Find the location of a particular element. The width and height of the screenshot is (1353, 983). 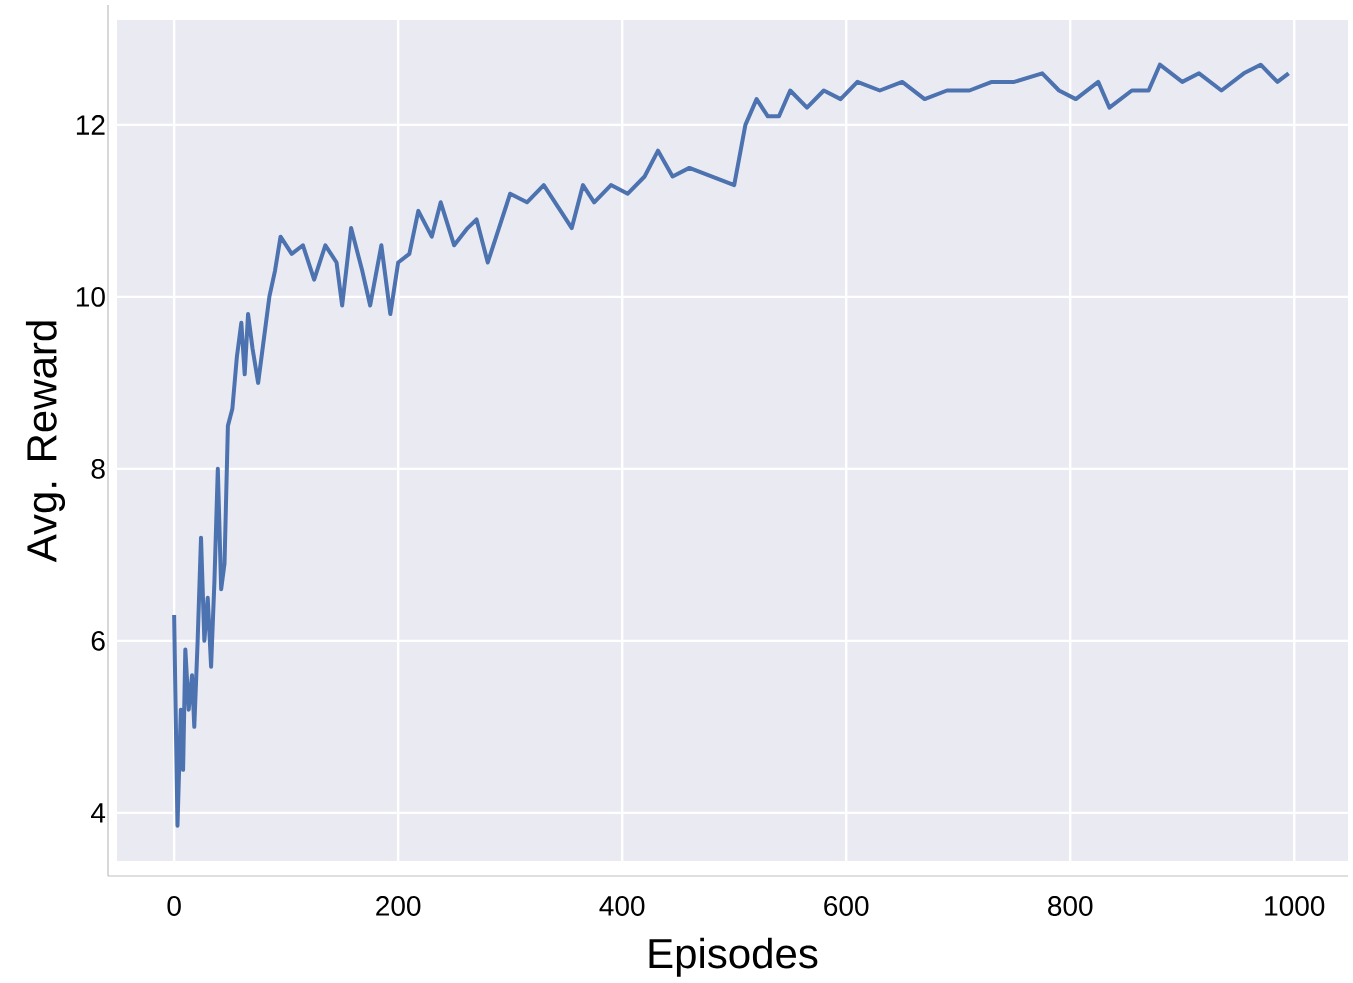

x-tick-label: 400 is located at coordinates (622, 905).